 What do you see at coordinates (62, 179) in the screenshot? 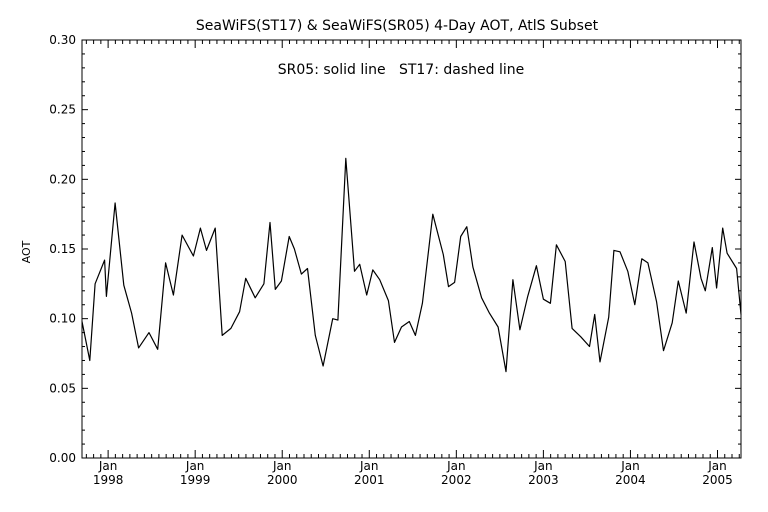
I see `y-tick-label: 0.20` at bounding box center [62, 179].